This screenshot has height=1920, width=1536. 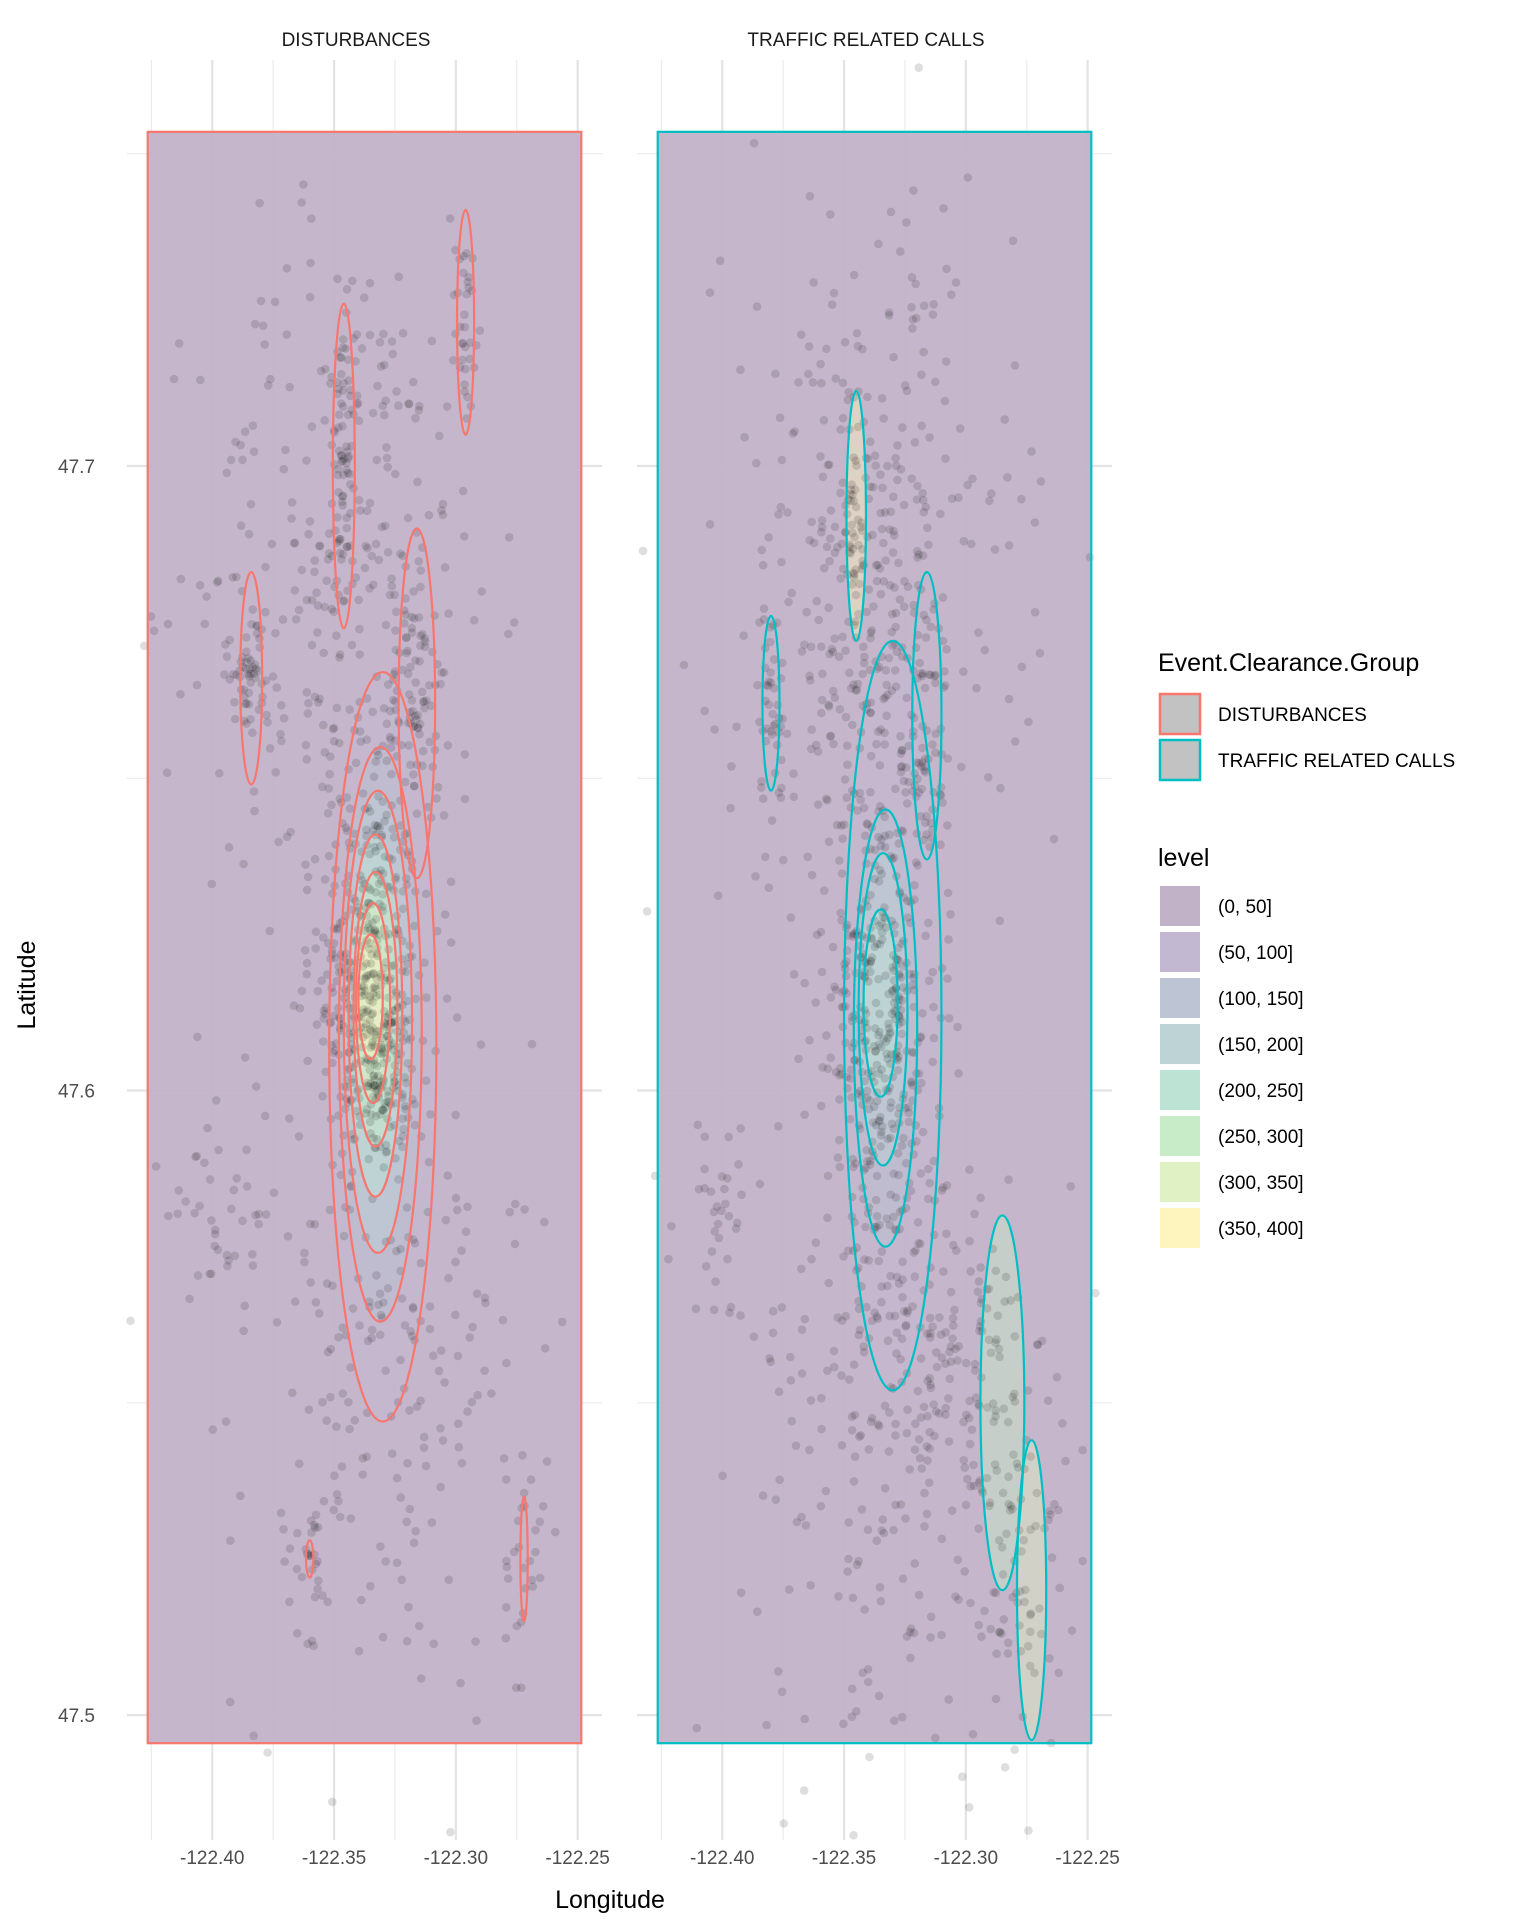 I want to click on legend-label: (250, 300], so click(x=1261, y=1137).